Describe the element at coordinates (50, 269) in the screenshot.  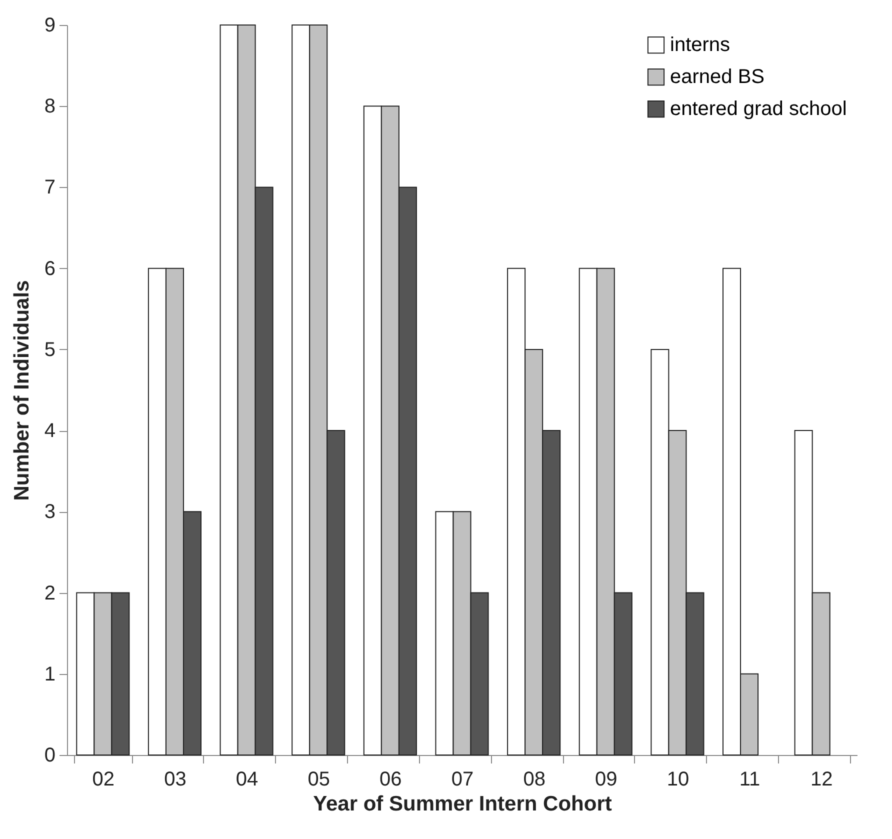
I see `y-tick-label: 6` at that location.